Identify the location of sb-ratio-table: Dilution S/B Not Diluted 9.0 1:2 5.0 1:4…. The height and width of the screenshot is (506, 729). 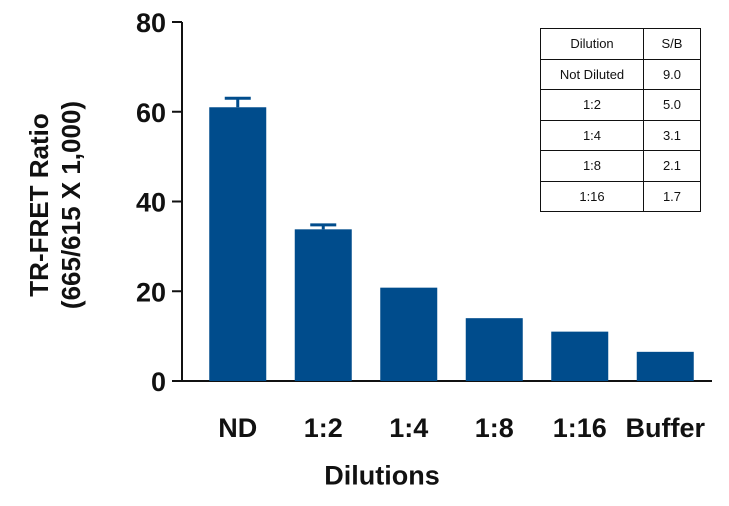
(620, 120).